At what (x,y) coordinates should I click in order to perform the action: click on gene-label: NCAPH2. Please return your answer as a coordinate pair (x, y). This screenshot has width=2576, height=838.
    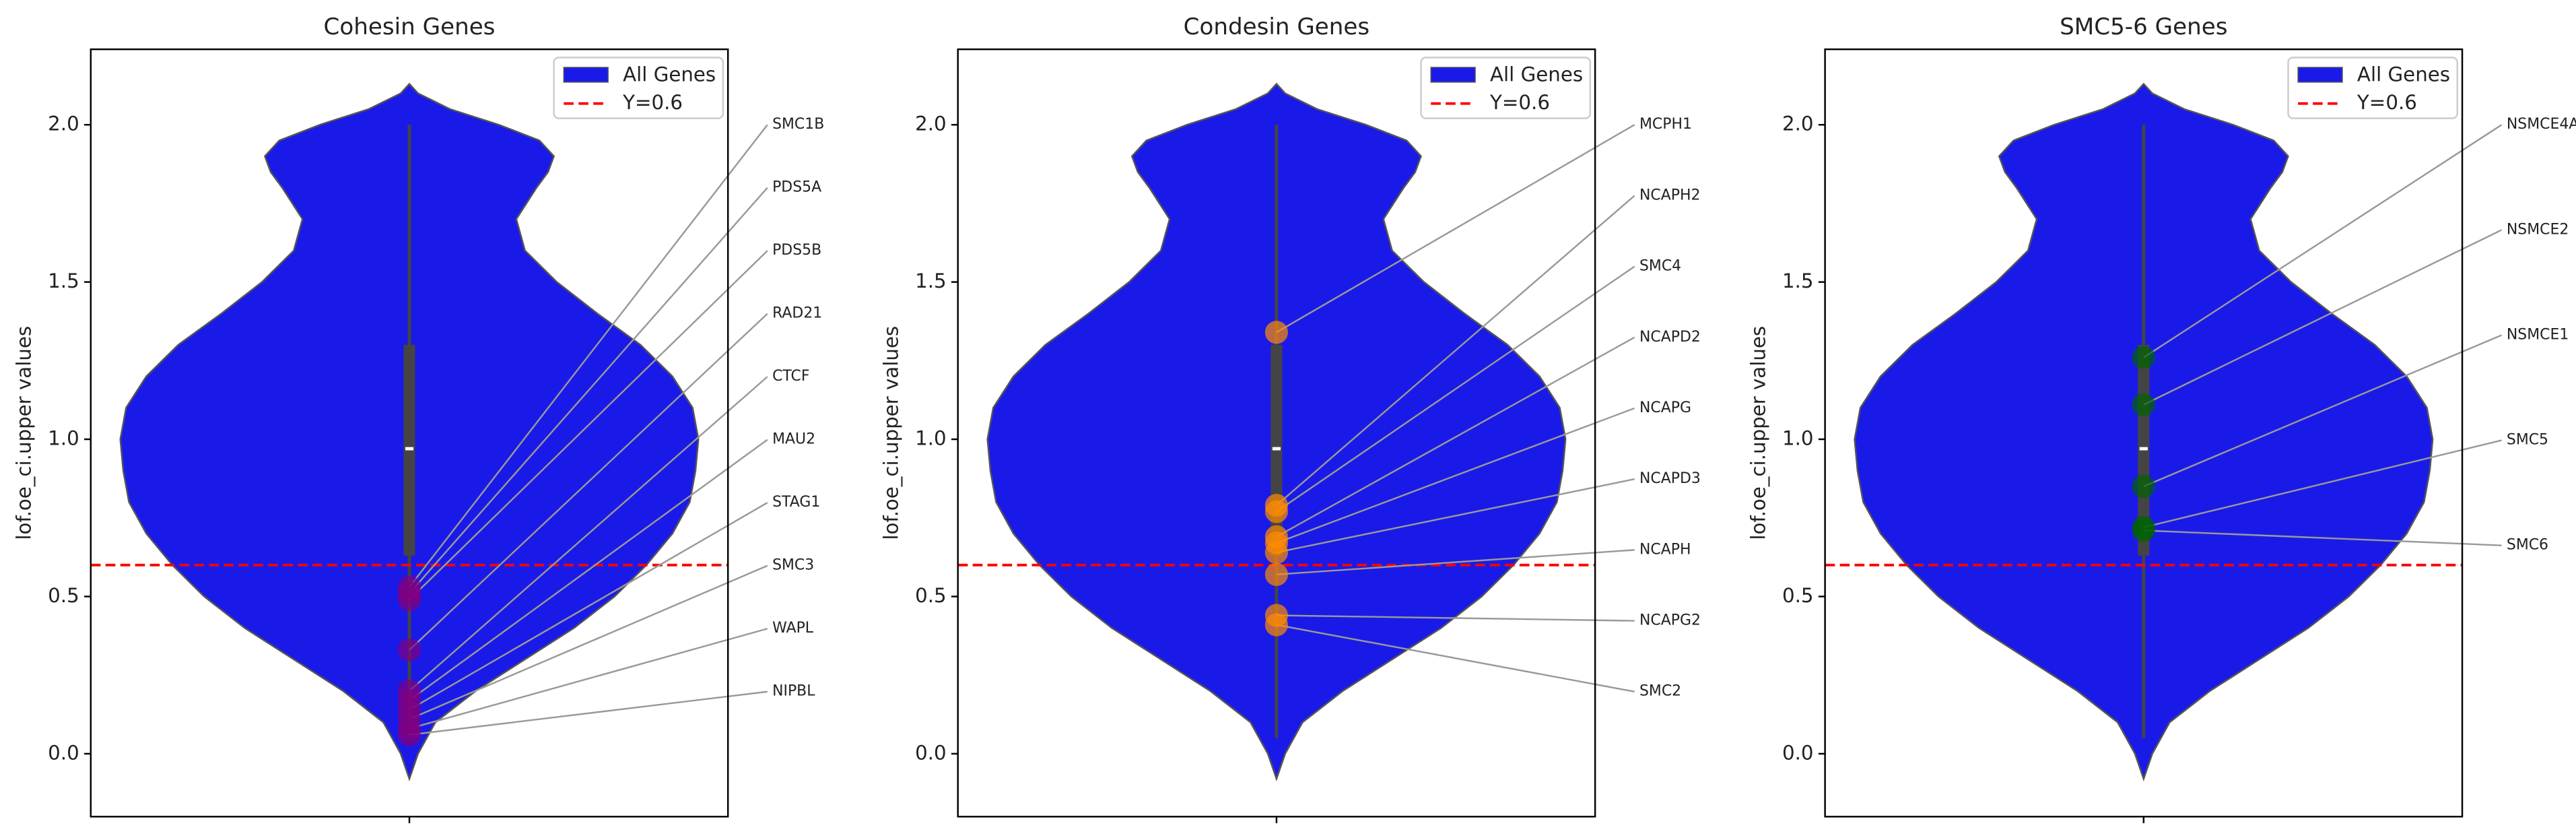
    Looking at the image, I should click on (1669, 195).